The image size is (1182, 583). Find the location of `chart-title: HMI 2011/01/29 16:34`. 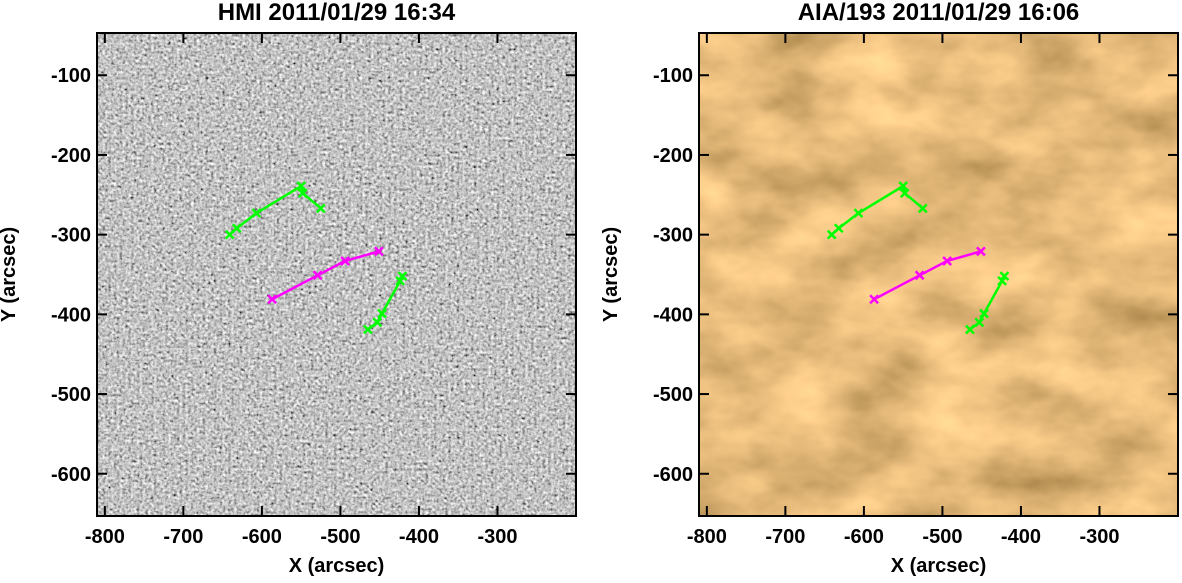

chart-title: HMI 2011/01/29 16:34 is located at coordinates (337, 13).